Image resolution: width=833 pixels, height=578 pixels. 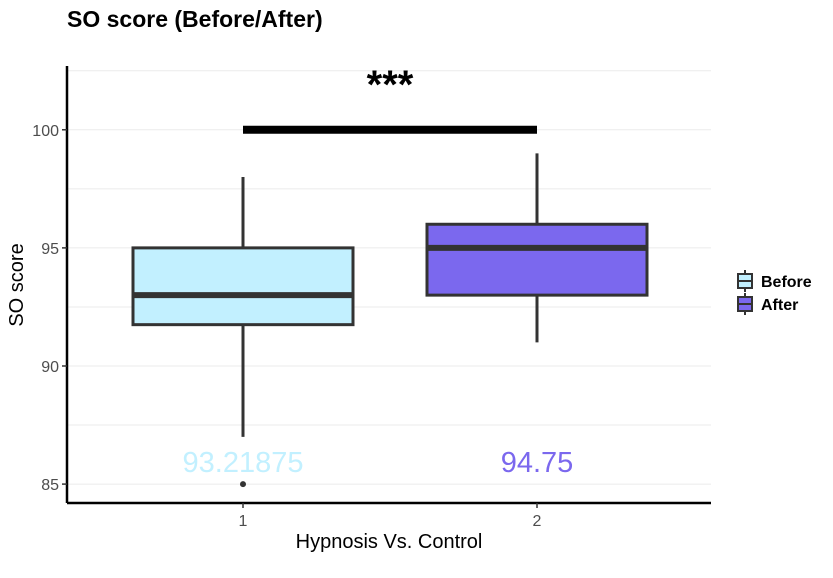 I want to click on legend-item-before: Before, so click(x=774, y=281).